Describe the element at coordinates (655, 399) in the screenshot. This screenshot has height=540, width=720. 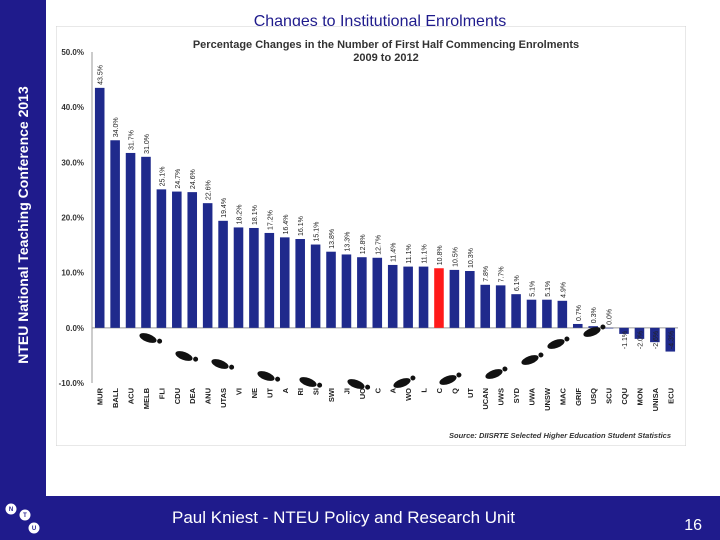
I see `category-label: UNISA` at that location.